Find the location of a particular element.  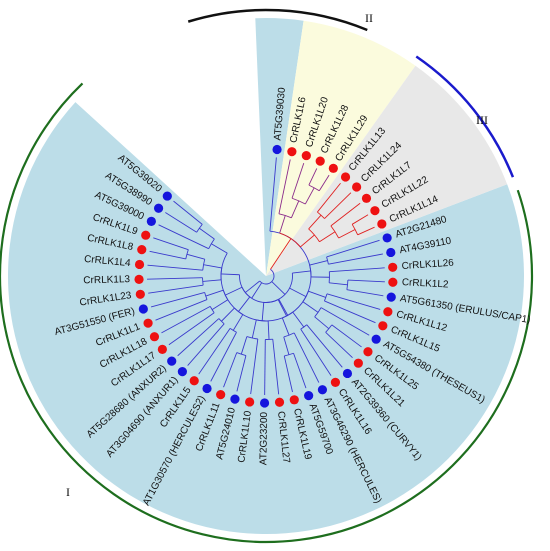

clade-II-arc is located at coordinates (277, 20).